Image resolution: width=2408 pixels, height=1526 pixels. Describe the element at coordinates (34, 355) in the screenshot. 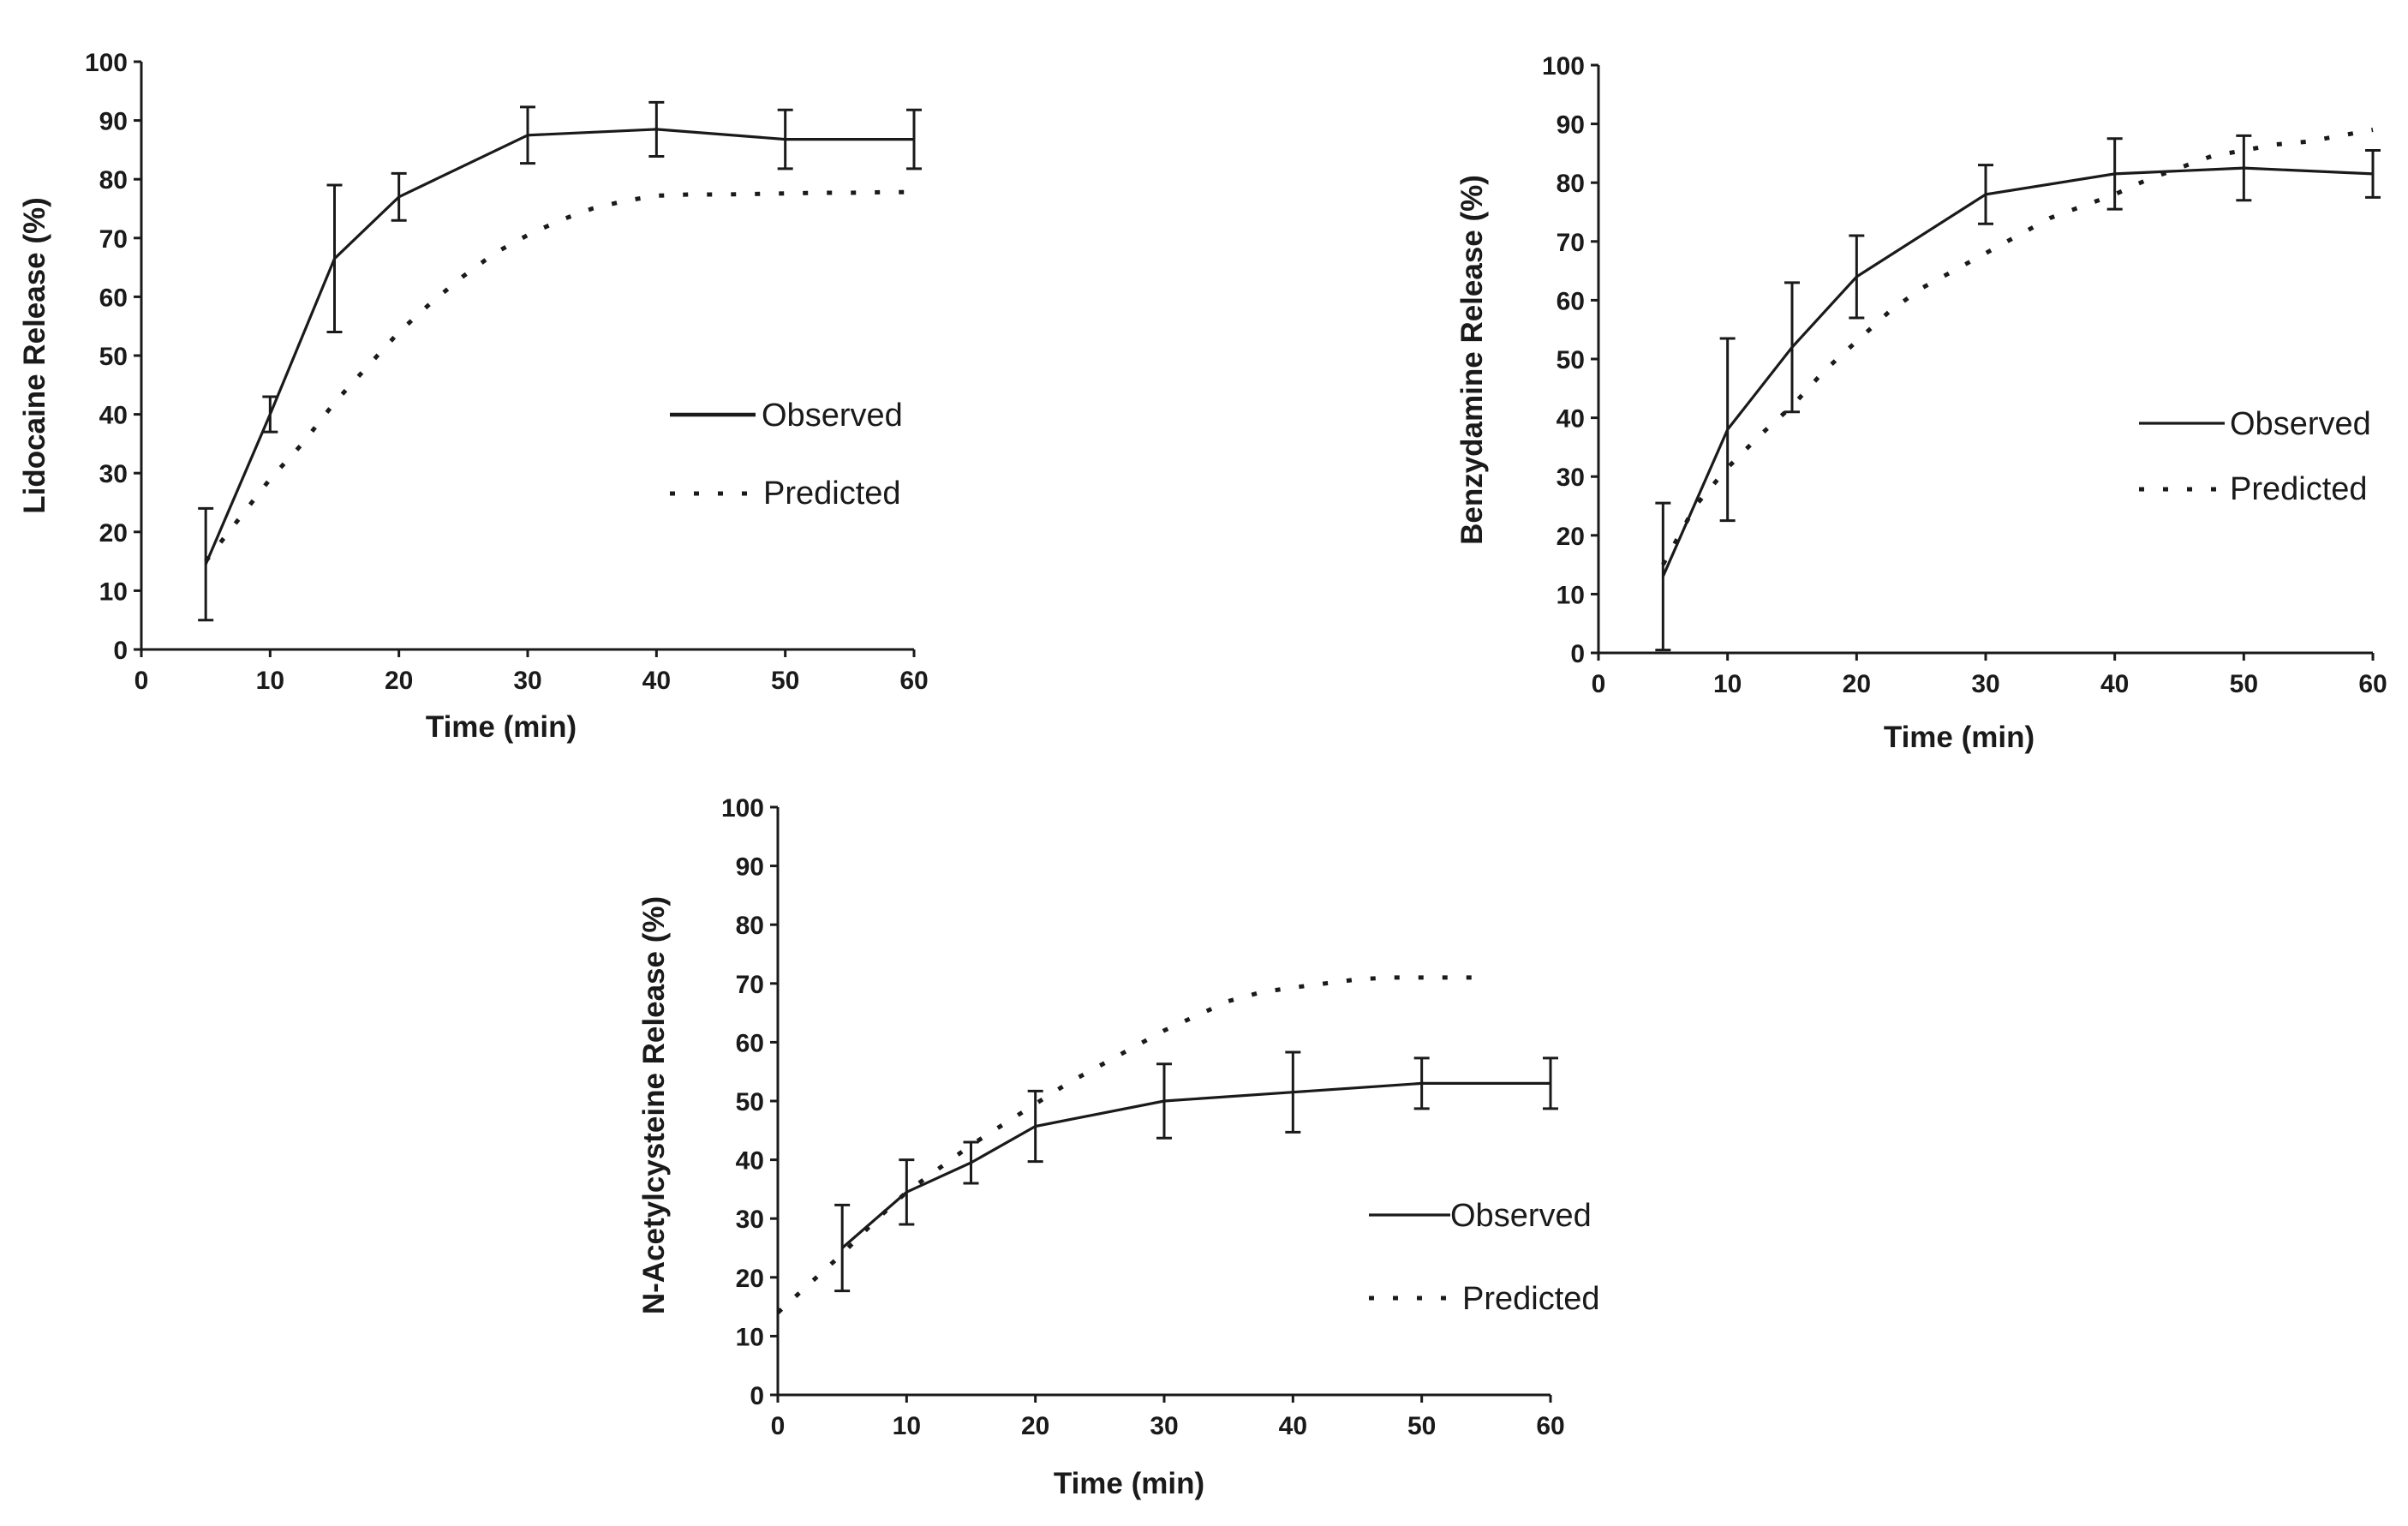

I see `y-axis-title: Lidocaine Release (%)` at that location.